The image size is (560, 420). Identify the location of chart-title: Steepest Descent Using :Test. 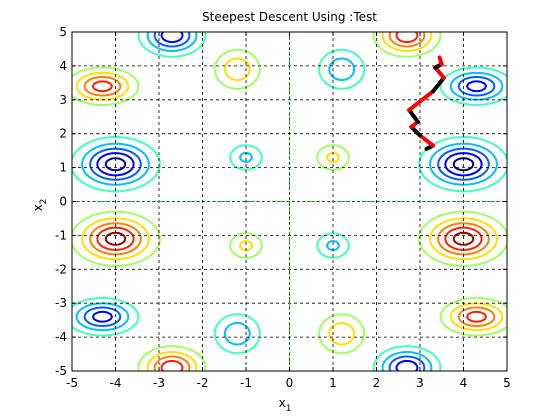
(289, 17).